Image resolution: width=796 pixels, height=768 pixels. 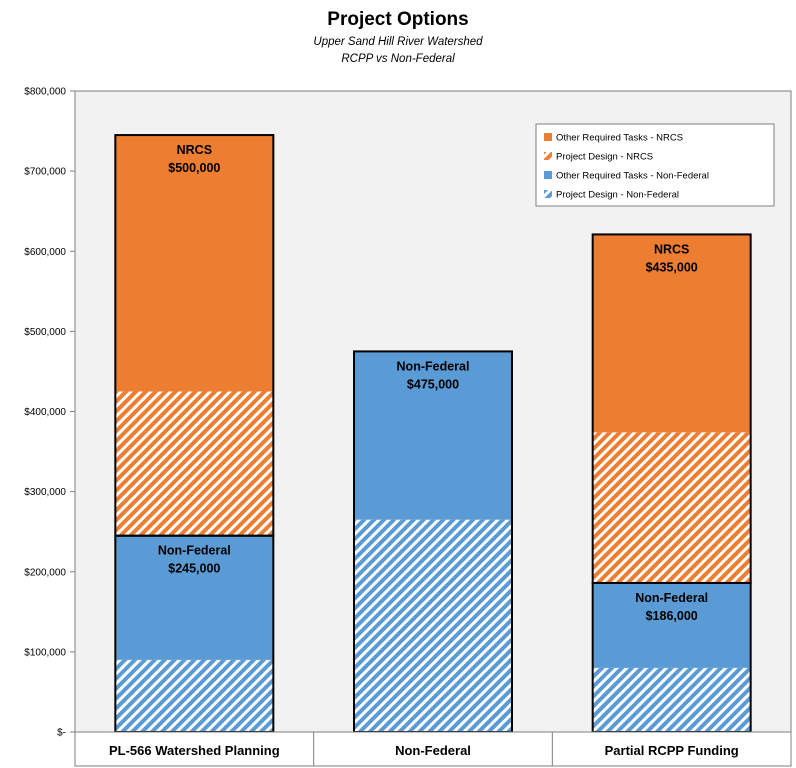 What do you see at coordinates (194, 750) in the screenshot?
I see `x-tick-label: PL-566 Watershed Planning` at bounding box center [194, 750].